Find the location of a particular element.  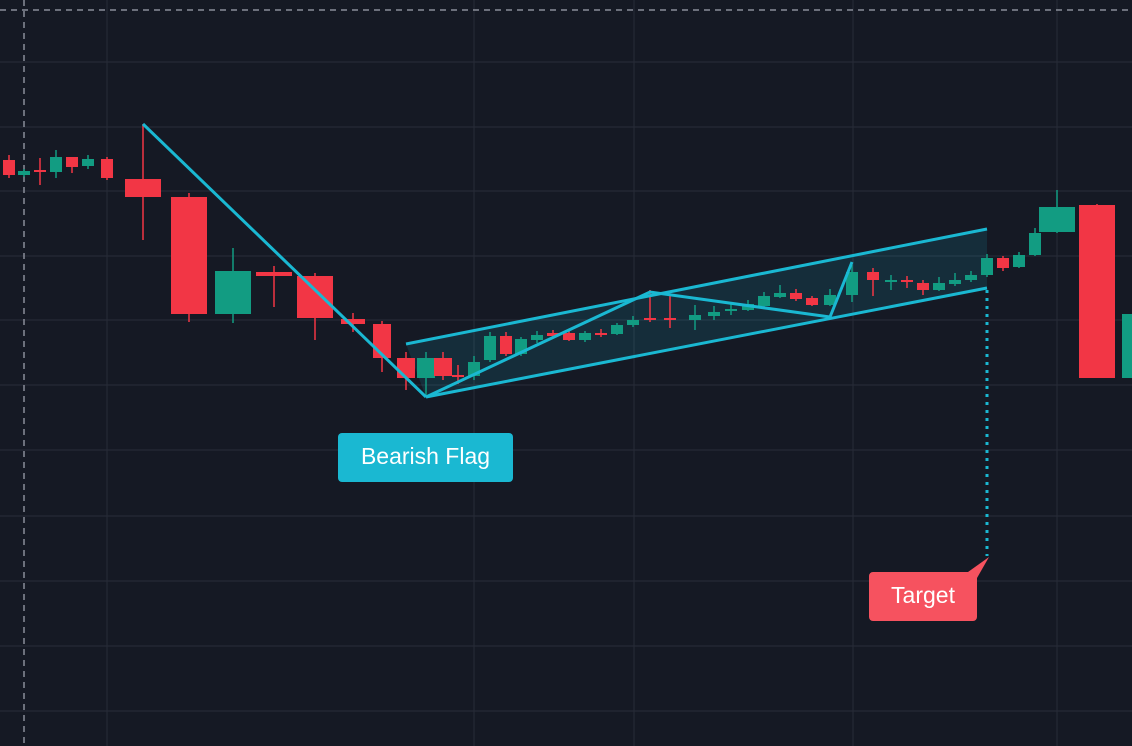

target-label-box is located at coordinates (929, 589).